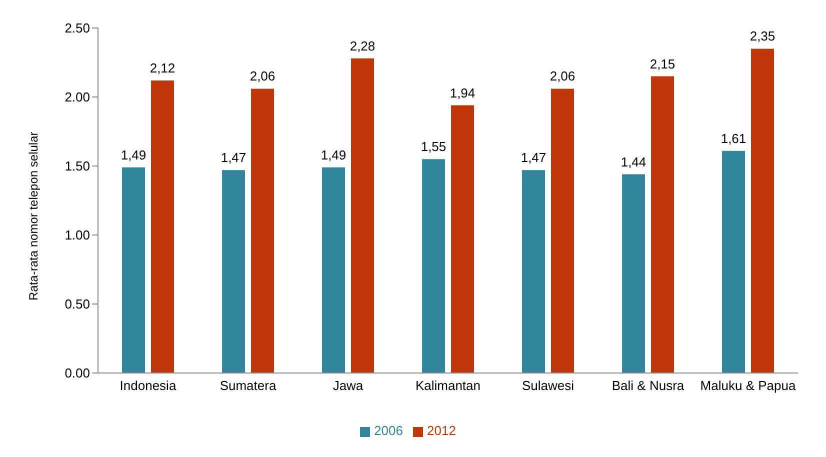  I want to click on y-tick-label: 1.50, so click(77, 166).